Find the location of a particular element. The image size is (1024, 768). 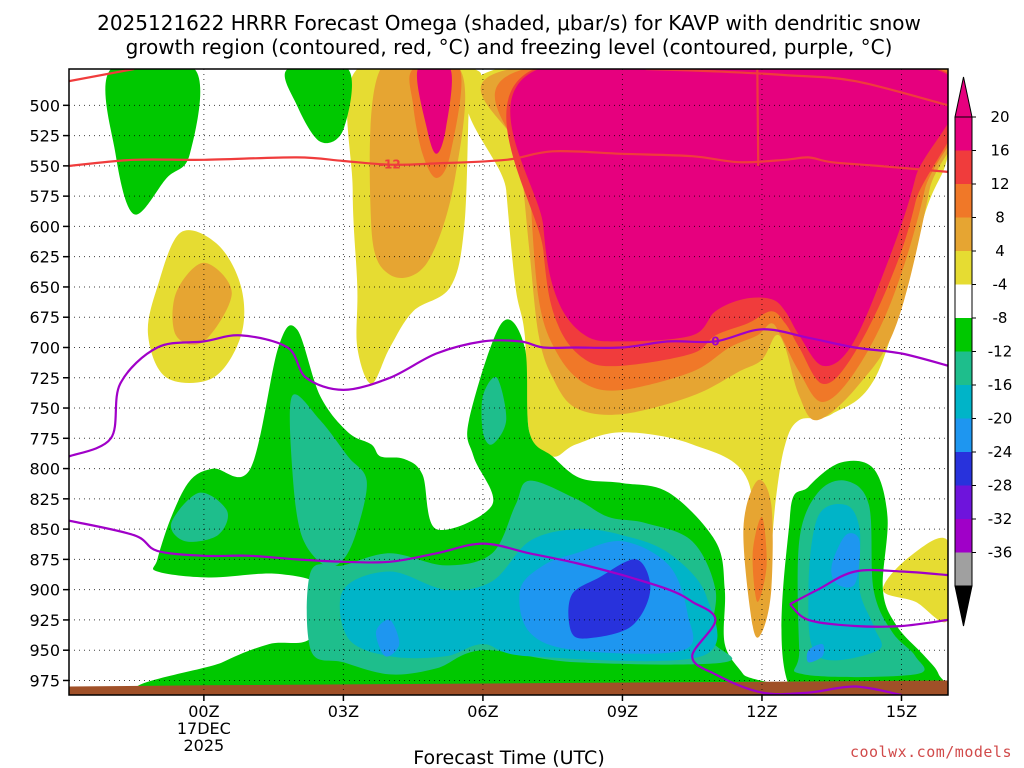

colorbar-label-9: -20 is located at coordinates (1000, 419).